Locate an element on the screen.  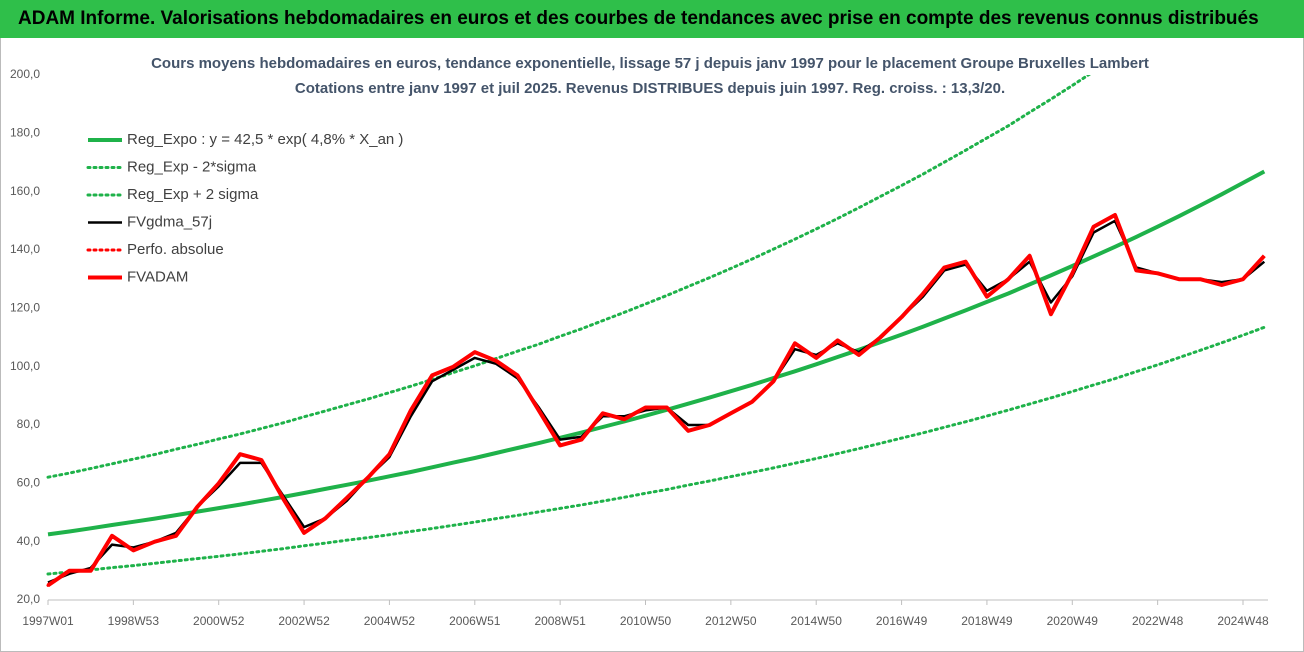
x-tick-label: 2004W52 is located at coordinates (390, 621).